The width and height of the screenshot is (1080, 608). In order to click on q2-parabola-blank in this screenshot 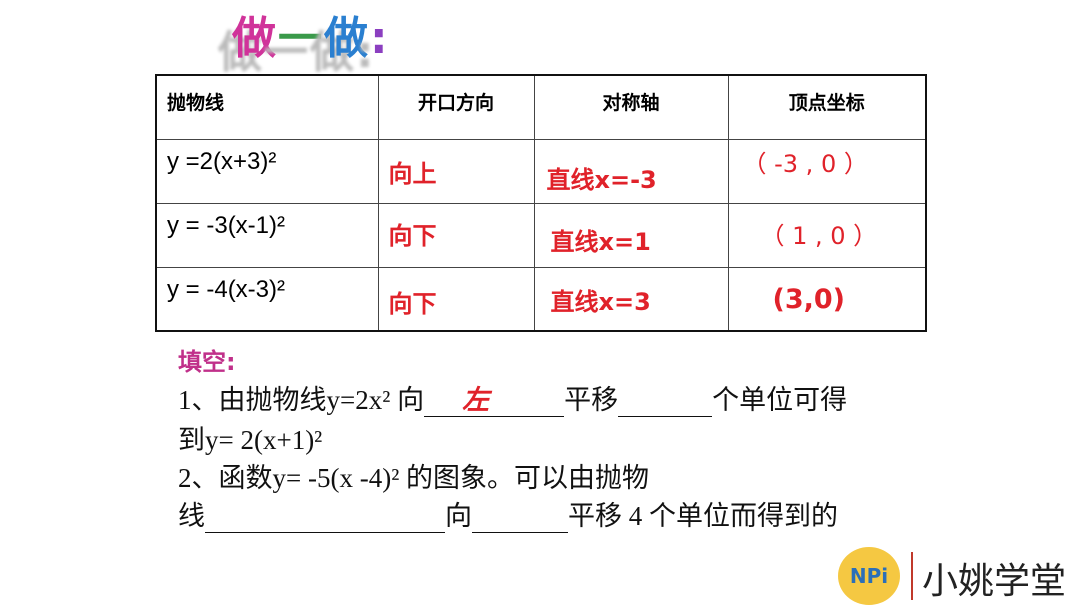, I will do `click(325, 520)`.